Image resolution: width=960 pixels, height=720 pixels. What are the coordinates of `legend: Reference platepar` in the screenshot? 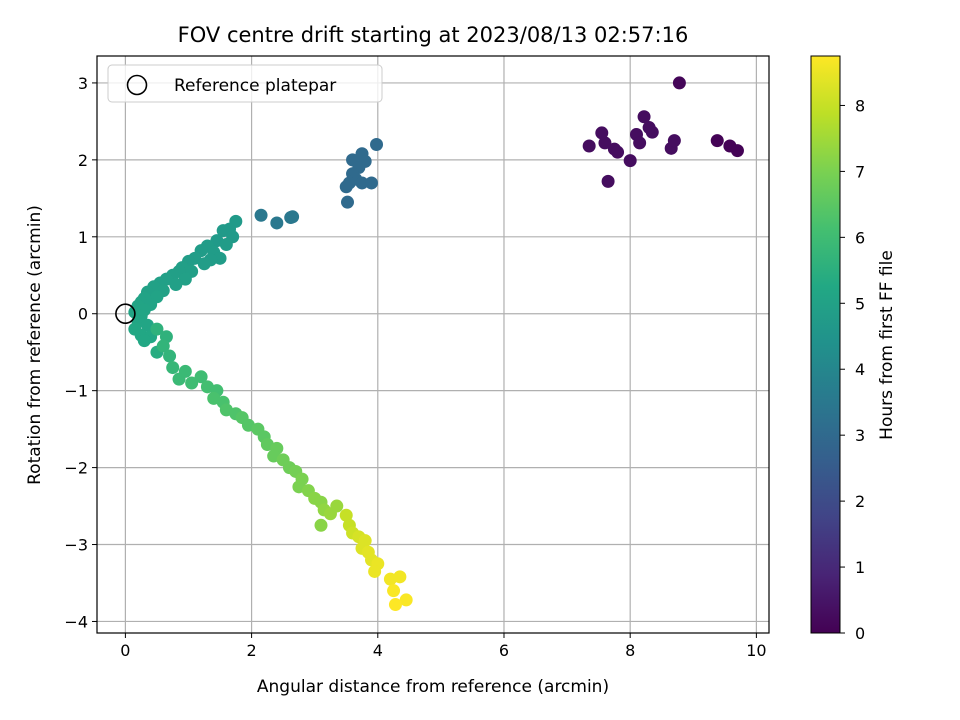 It's located at (245, 83).